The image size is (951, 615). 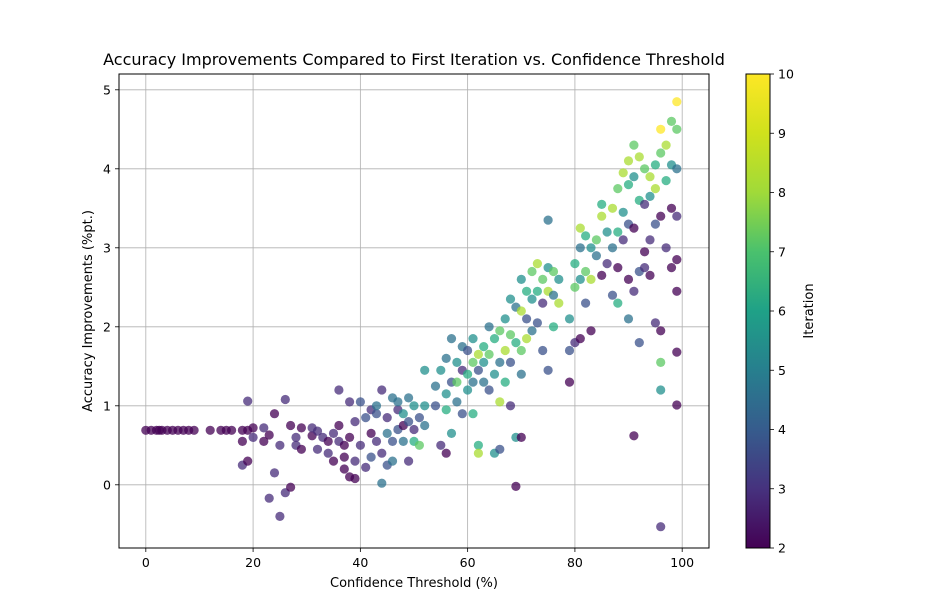 What do you see at coordinates (782, 133) in the screenshot?
I see `colorbar-tick-label: 9` at bounding box center [782, 133].